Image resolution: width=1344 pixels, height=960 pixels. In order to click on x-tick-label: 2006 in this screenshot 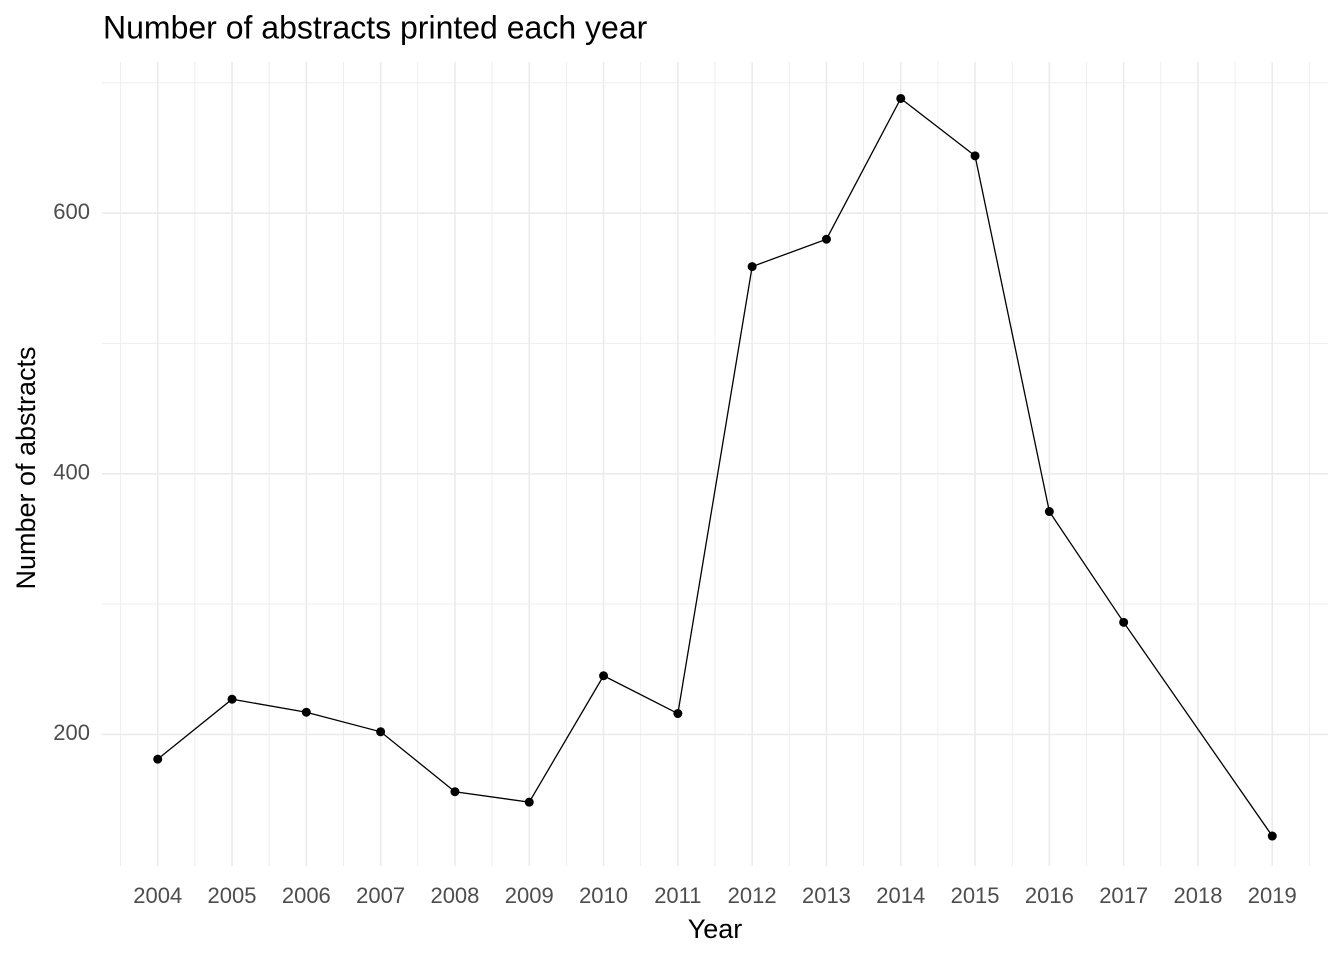, I will do `click(306, 895)`.